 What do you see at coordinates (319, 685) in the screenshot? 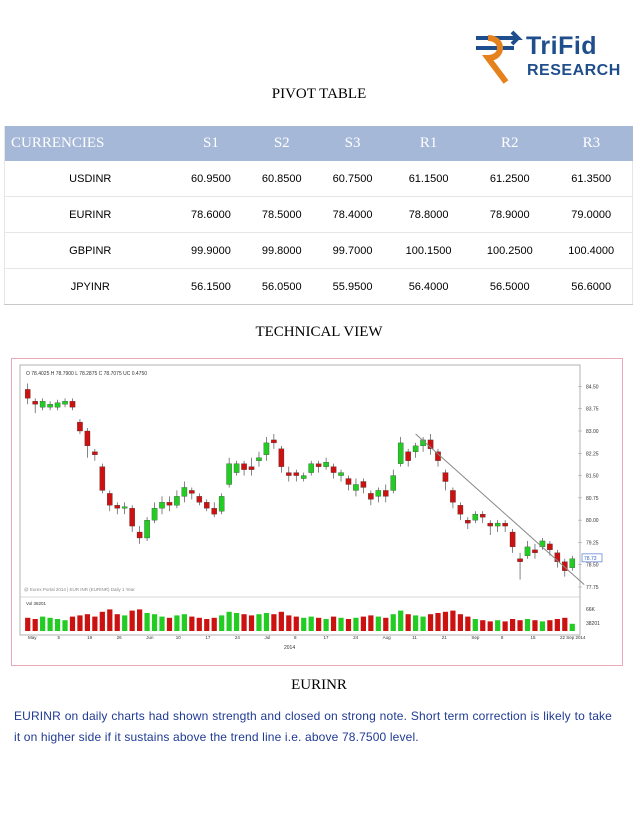
I see `pair-label: EURINR` at bounding box center [319, 685].